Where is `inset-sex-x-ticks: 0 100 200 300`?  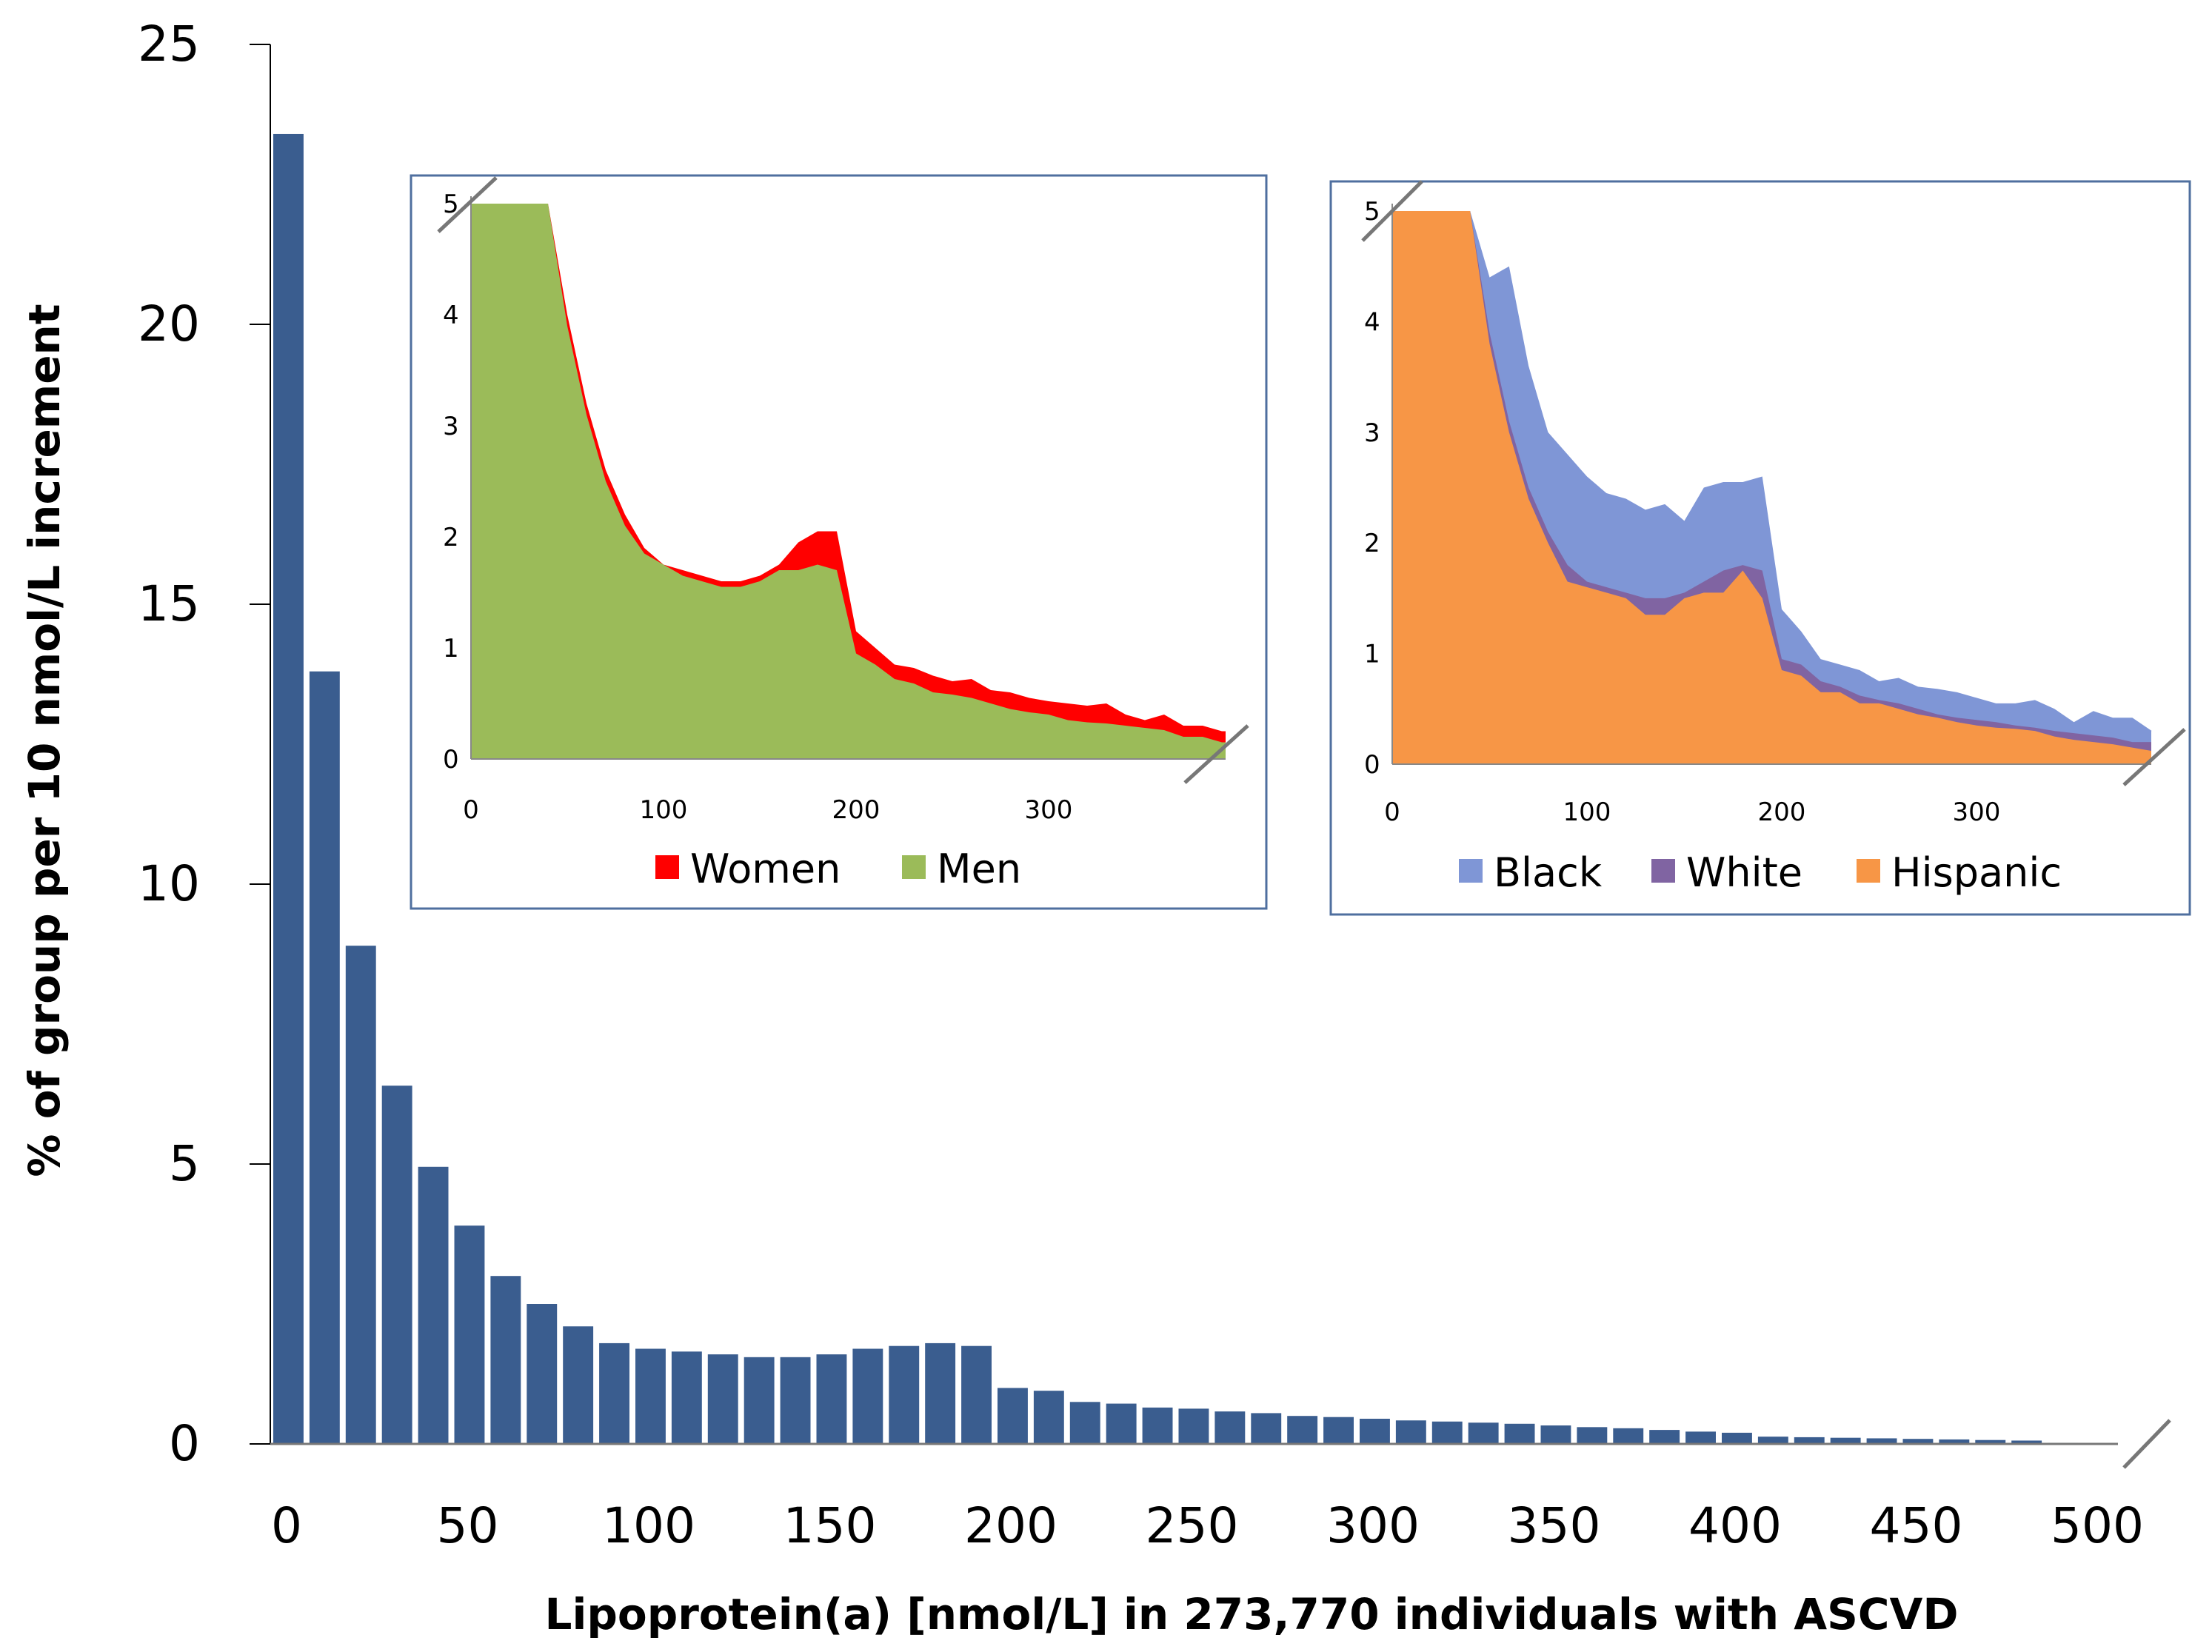
inset-sex-x-ticks: 0 100 200 300 is located at coordinates (767, 810).